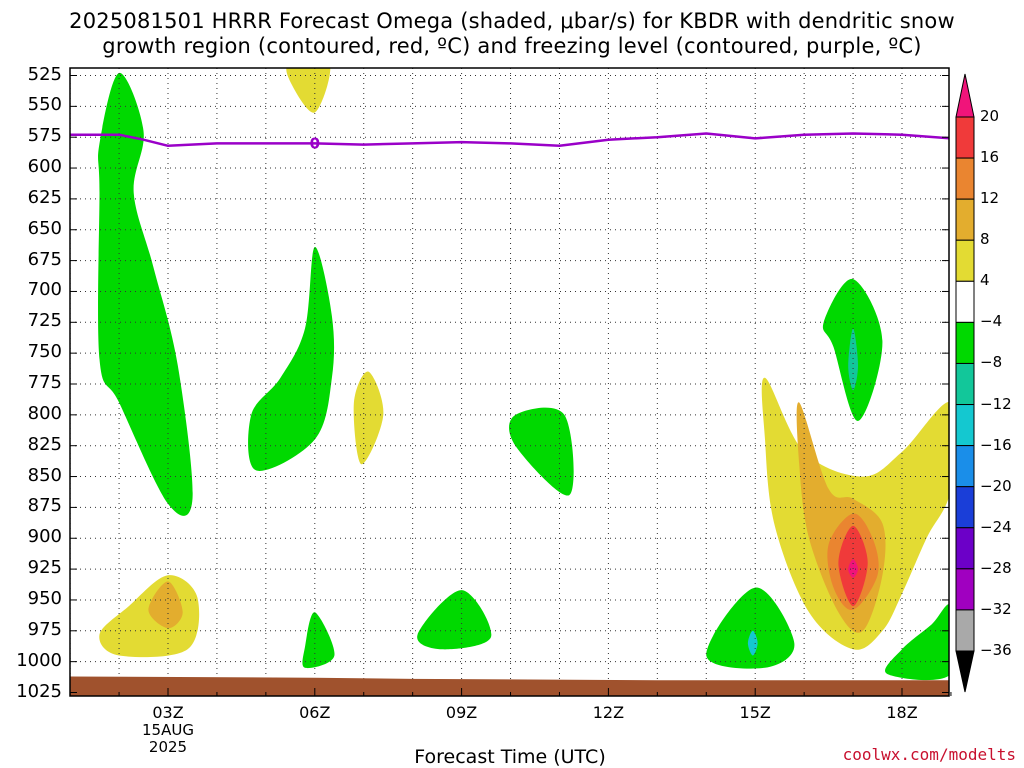 This screenshot has width=1024, height=768. I want to click on terrain, so click(509, 686).